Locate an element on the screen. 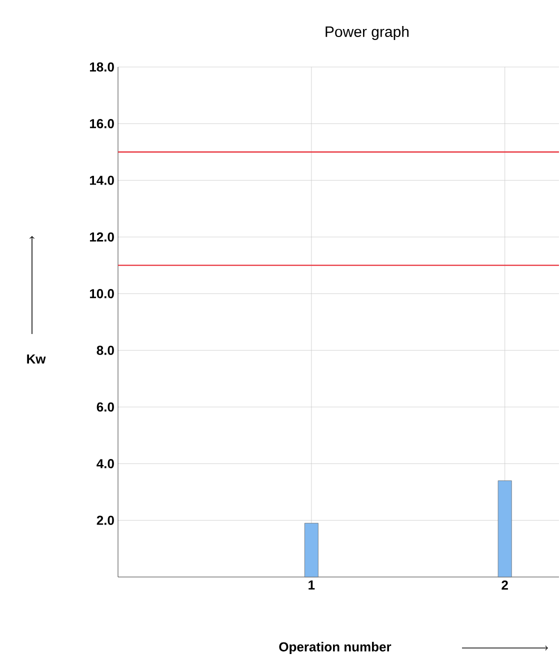  y-tick-label: 18.0 is located at coordinates (102, 67).